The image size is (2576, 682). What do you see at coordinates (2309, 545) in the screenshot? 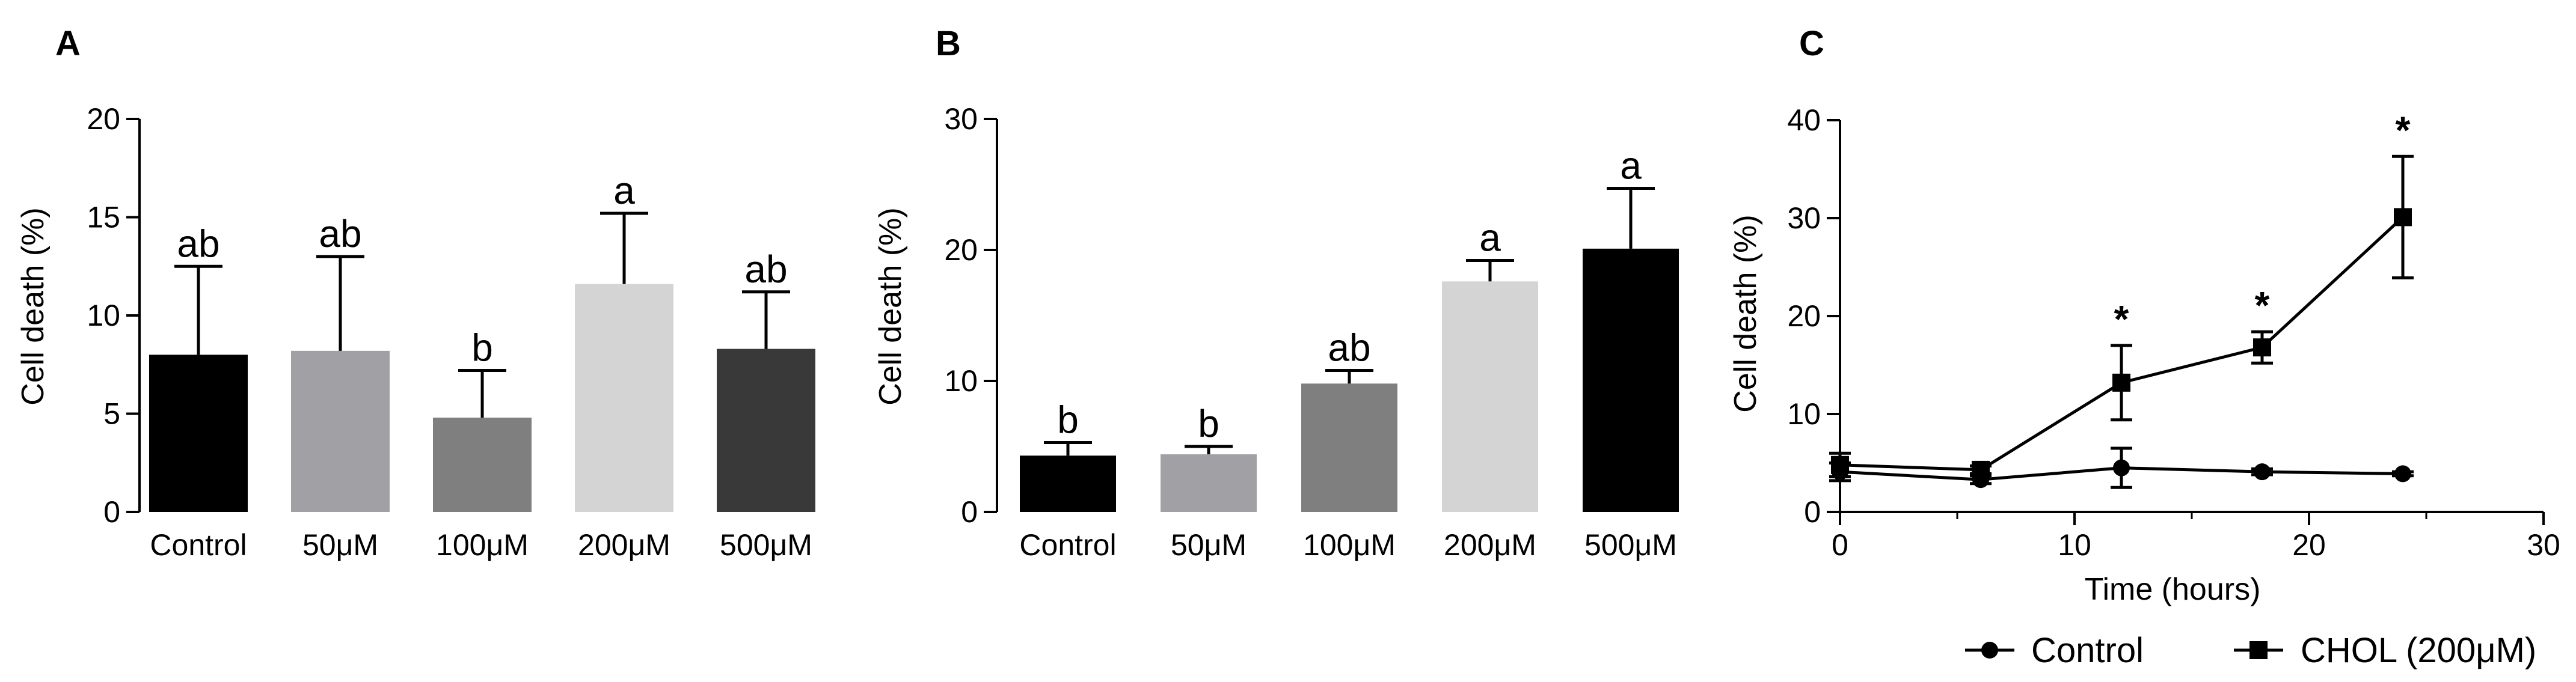
I see `x-tick-label: 20` at bounding box center [2309, 545].